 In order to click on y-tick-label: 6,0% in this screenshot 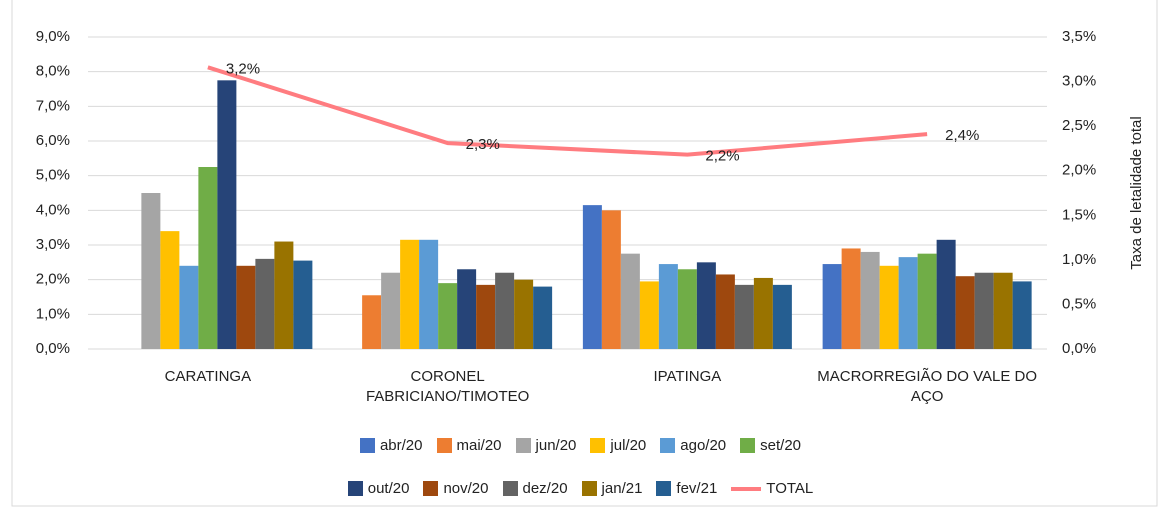, I will do `click(53, 140)`.